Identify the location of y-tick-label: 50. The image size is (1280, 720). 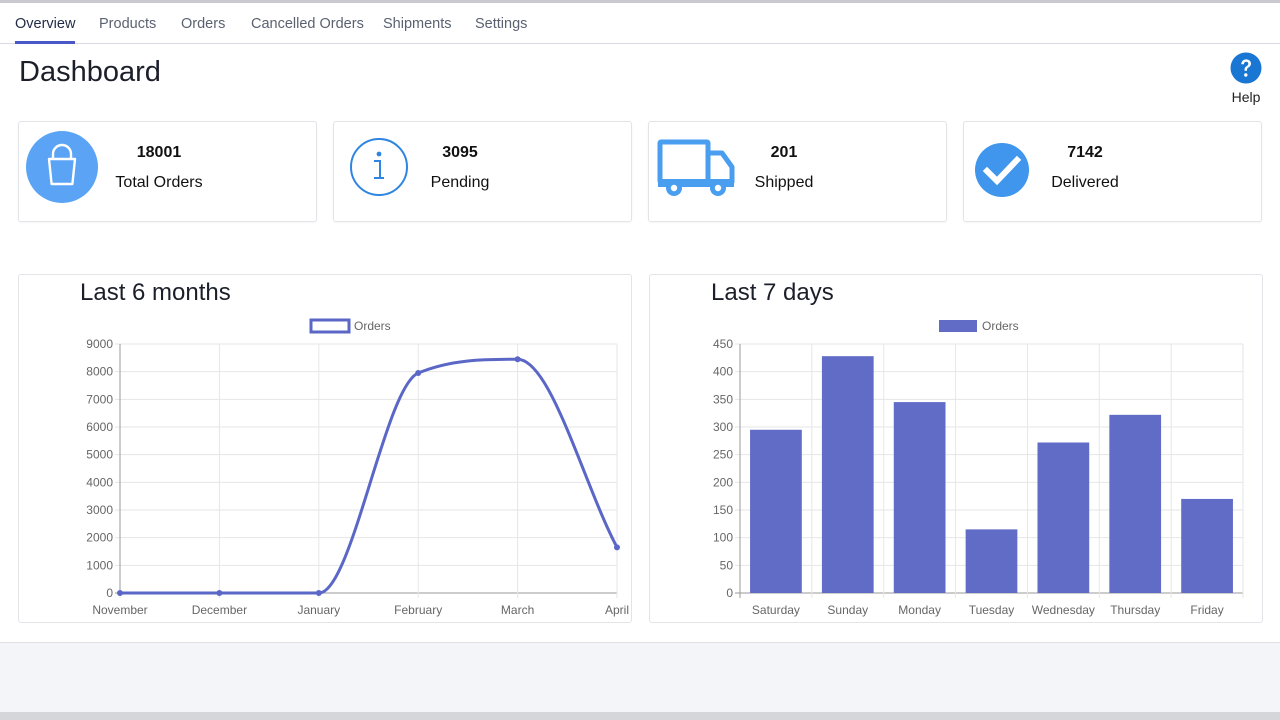
(727, 565).